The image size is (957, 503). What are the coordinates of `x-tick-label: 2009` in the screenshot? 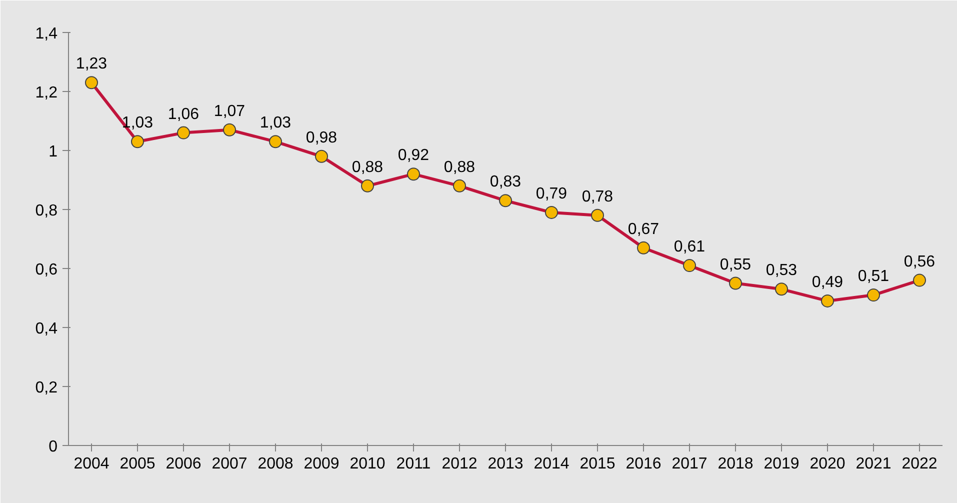 It's located at (322, 464).